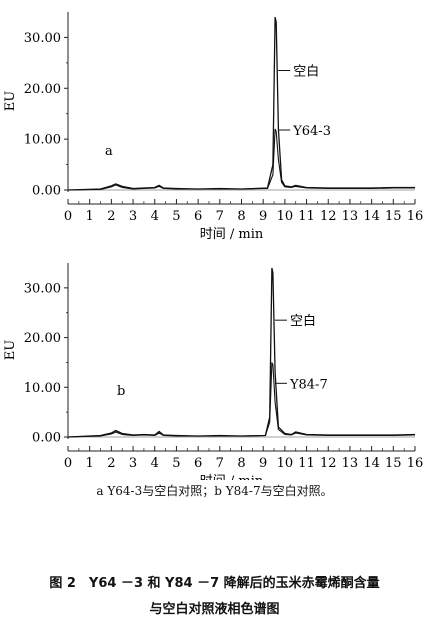 This screenshot has height=623, width=429. I want to click on figure-caption-line-2: 与空白对照液相色谱图, so click(214, 609).